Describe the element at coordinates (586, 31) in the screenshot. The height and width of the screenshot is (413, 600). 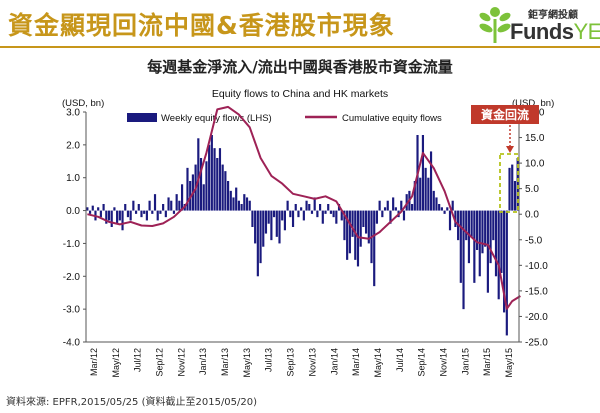
I see `logo-yes-text: YES` at that location.